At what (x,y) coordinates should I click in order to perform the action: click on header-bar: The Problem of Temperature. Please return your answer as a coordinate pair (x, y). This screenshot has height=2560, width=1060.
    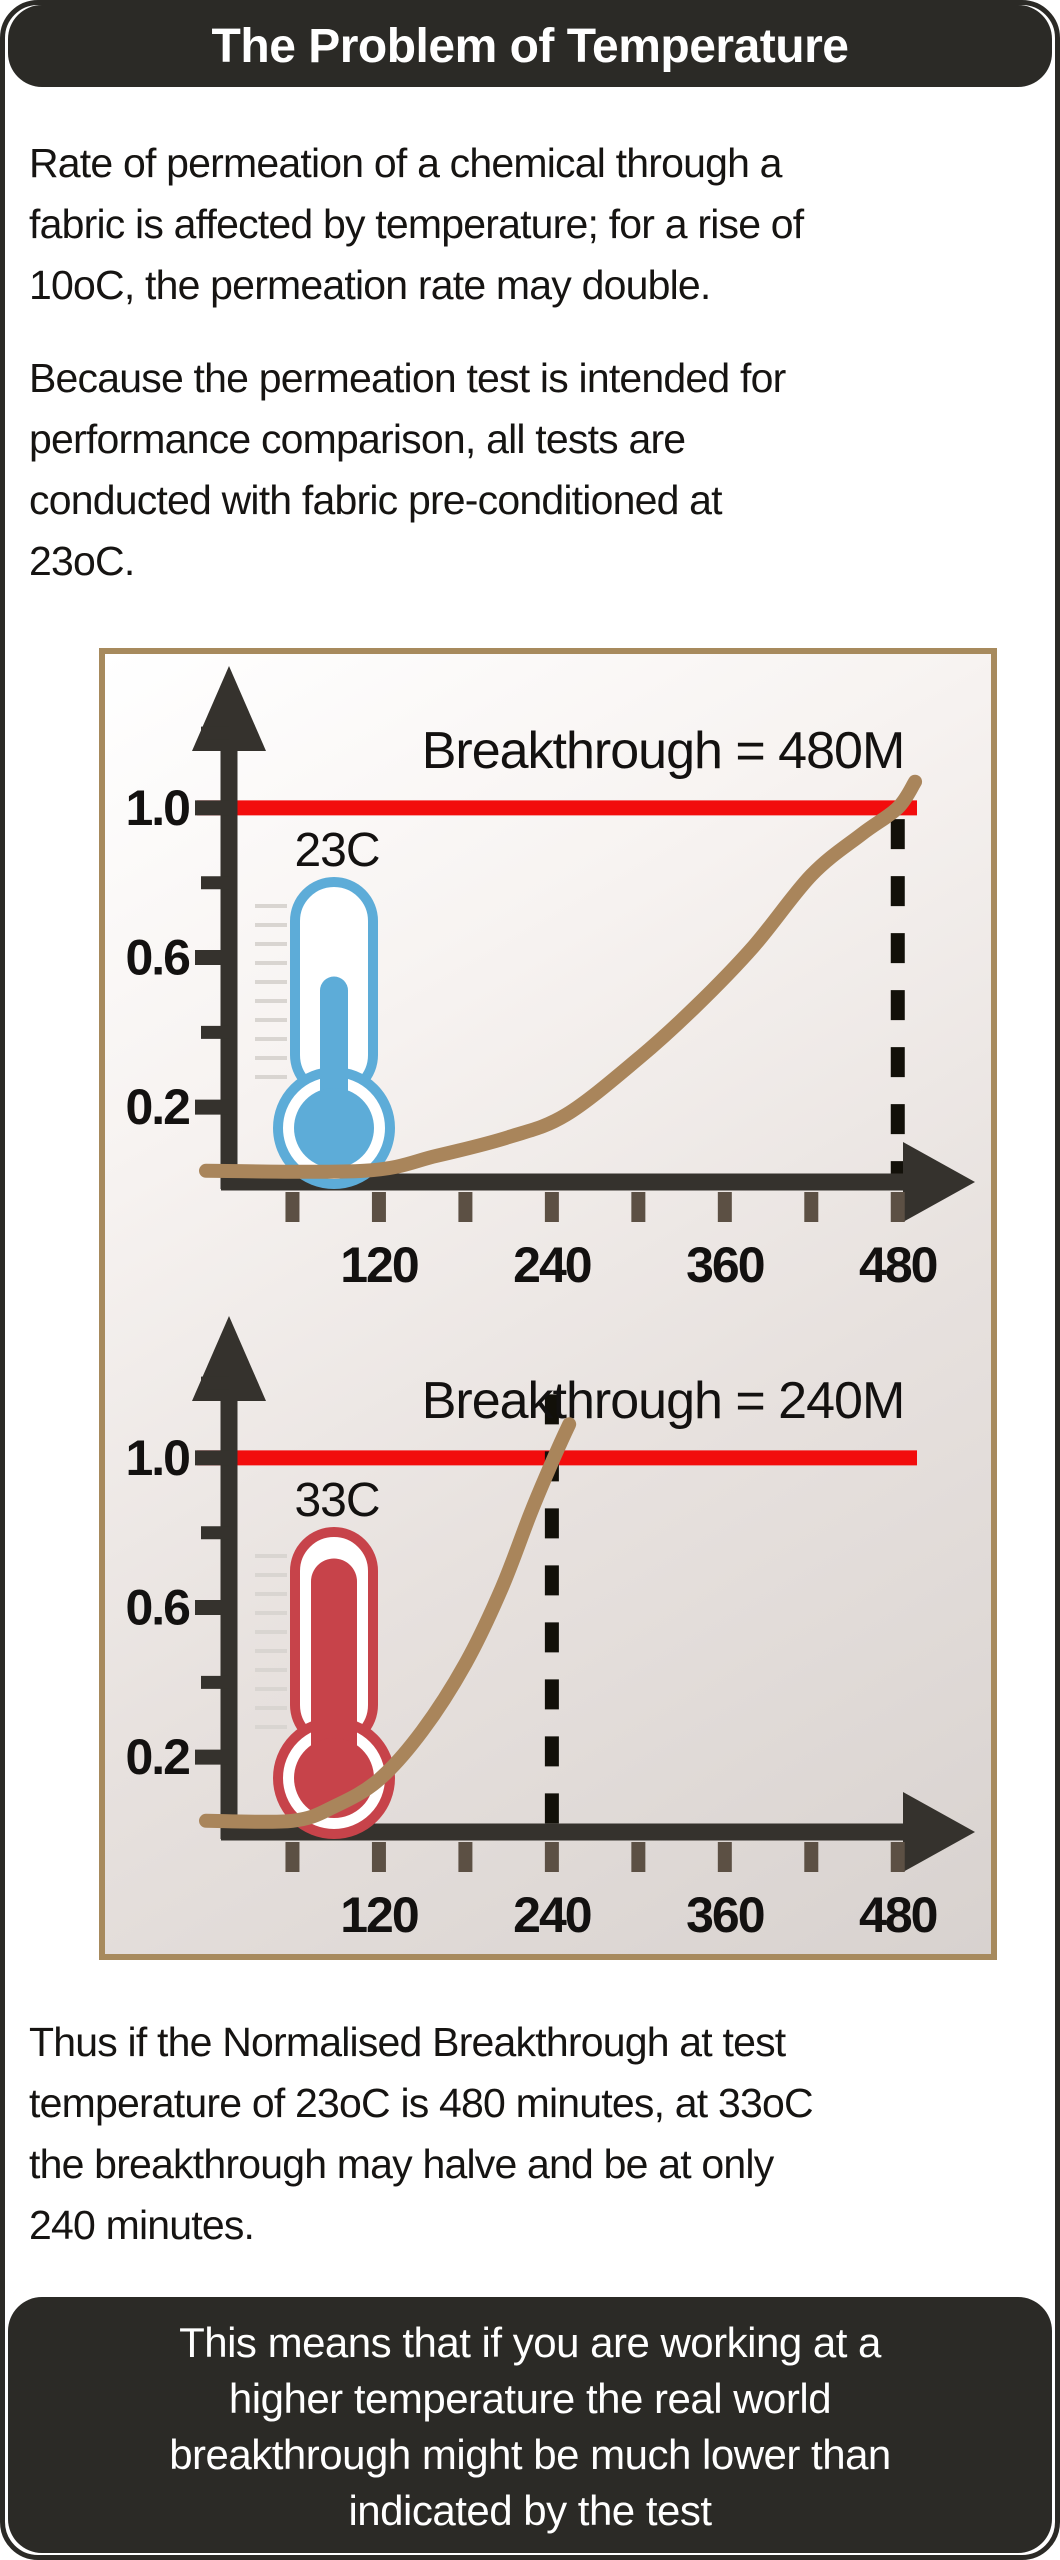
    Looking at the image, I should click on (530, 46).